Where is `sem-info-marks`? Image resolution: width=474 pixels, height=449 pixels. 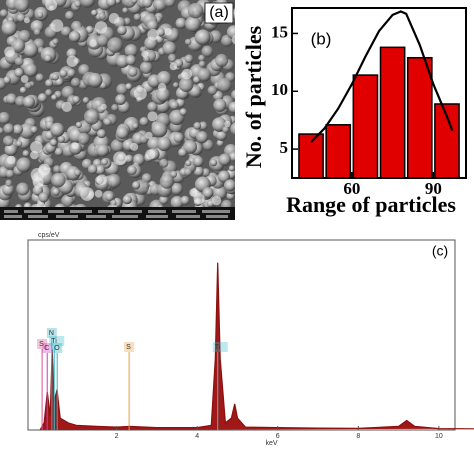
sem-info-marks is located at coordinates (117, 214).